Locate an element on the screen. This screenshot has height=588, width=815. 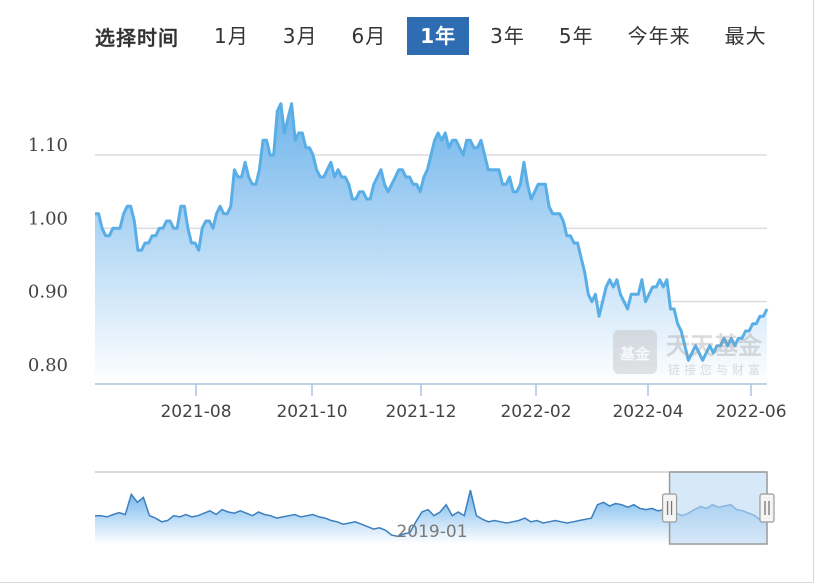
range-5-year-button: 5年 is located at coordinates (576, 36).